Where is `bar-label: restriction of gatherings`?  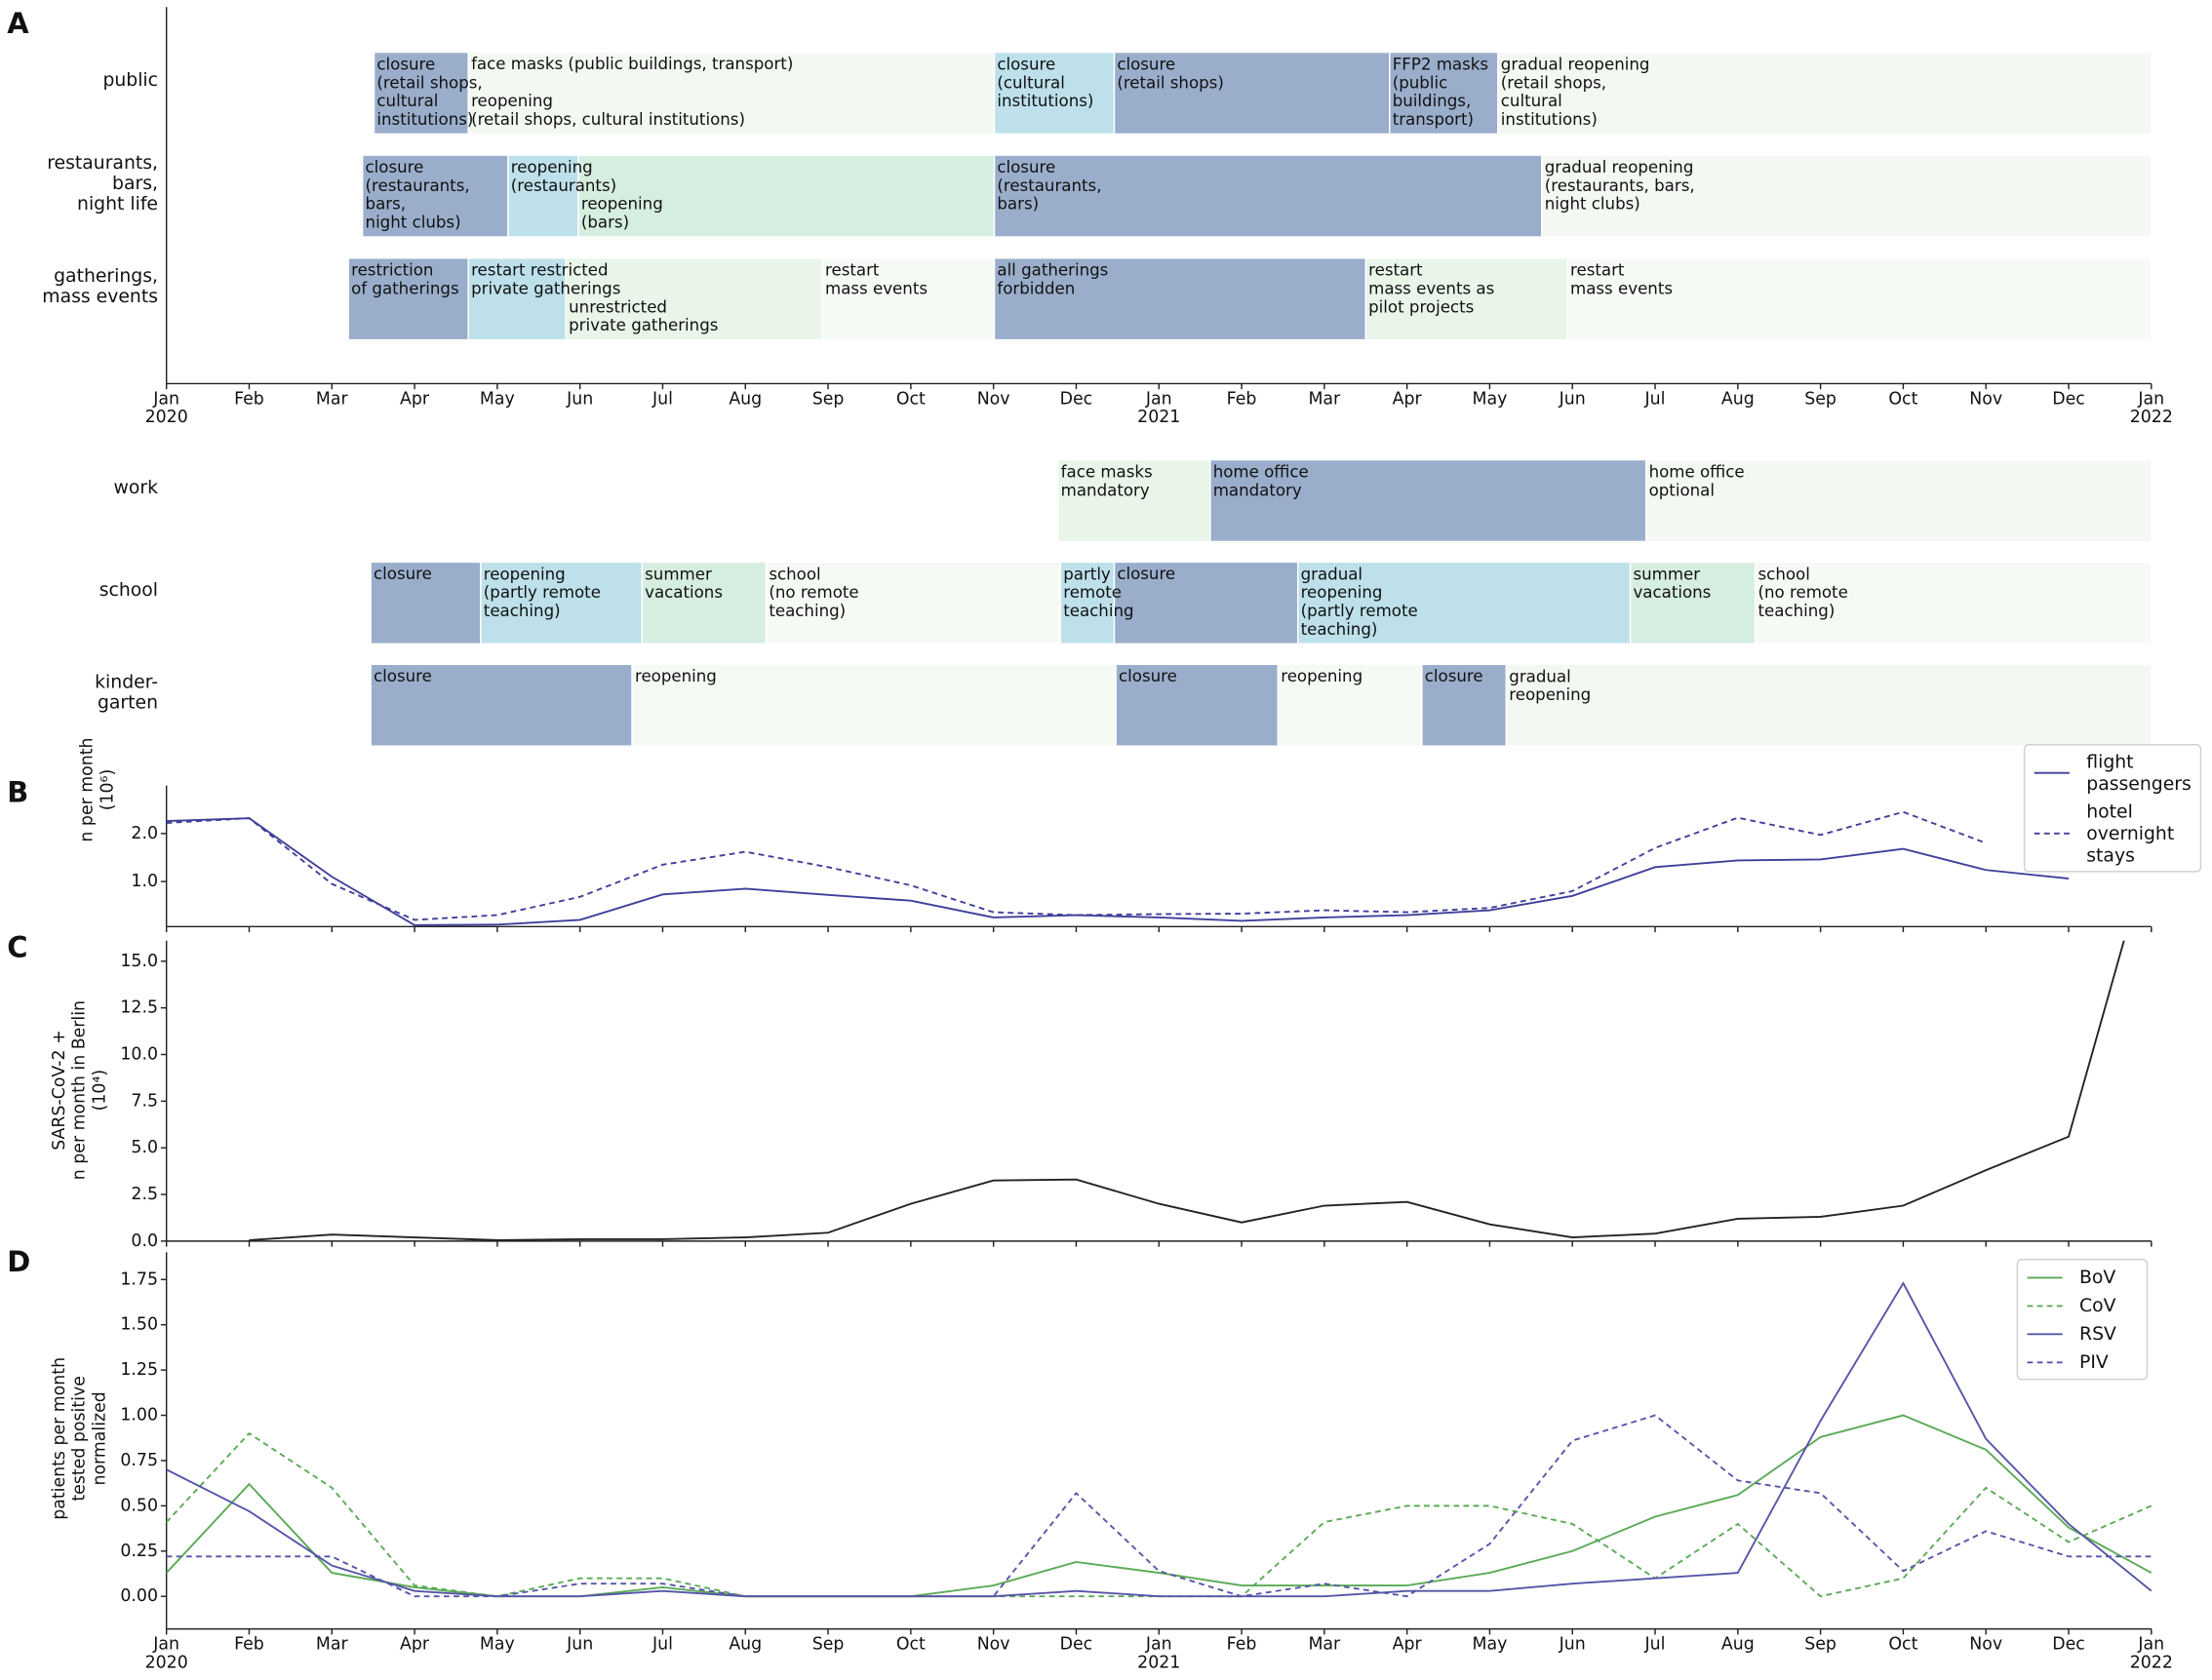 bar-label: restriction of gatherings is located at coordinates (405, 278).